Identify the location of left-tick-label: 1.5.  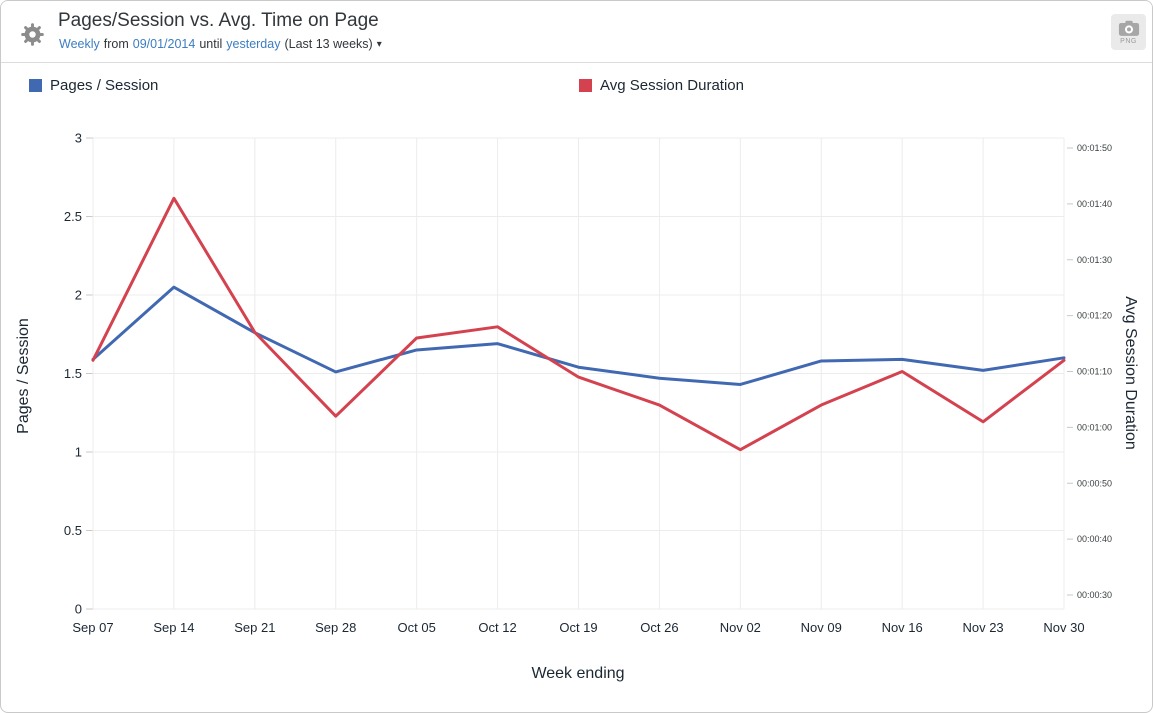
(73, 373).